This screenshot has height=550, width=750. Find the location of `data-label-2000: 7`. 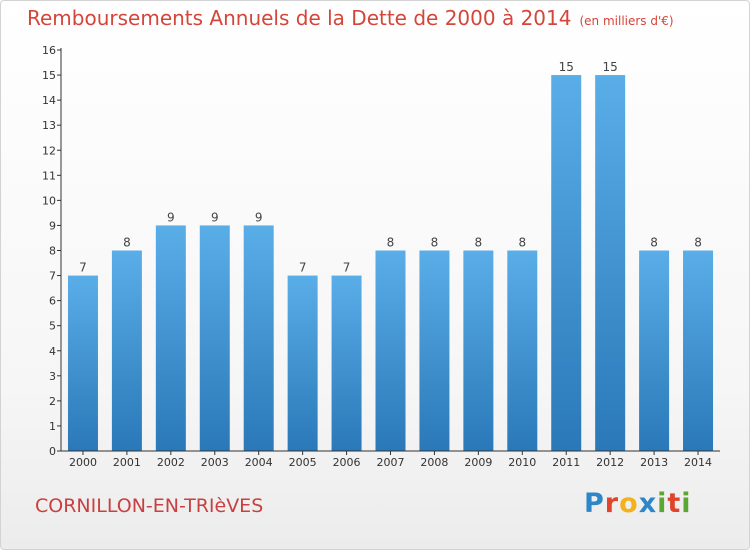

data-label-2000: 7 is located at coordinates (83, 268).